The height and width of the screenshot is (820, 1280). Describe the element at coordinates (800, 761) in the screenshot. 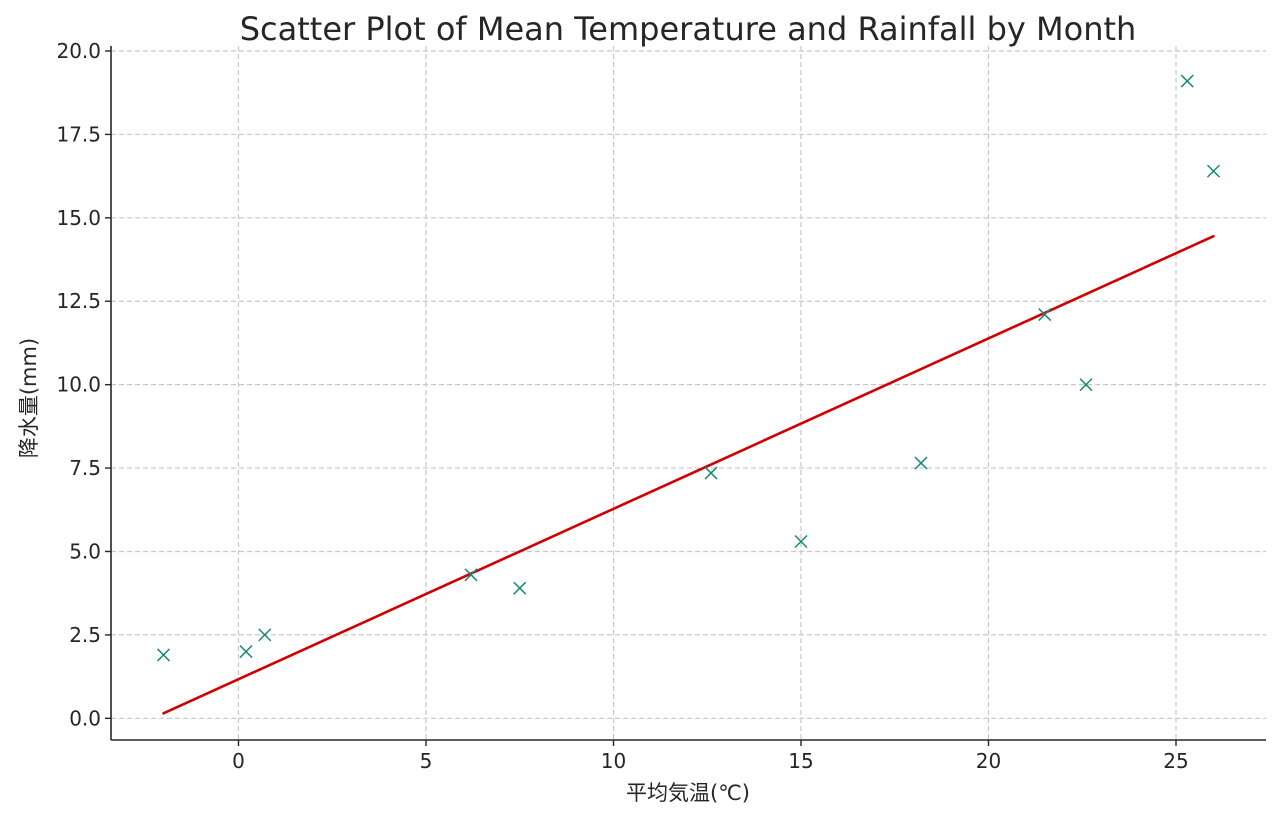

I see `x-tick-label: 15` at that location.